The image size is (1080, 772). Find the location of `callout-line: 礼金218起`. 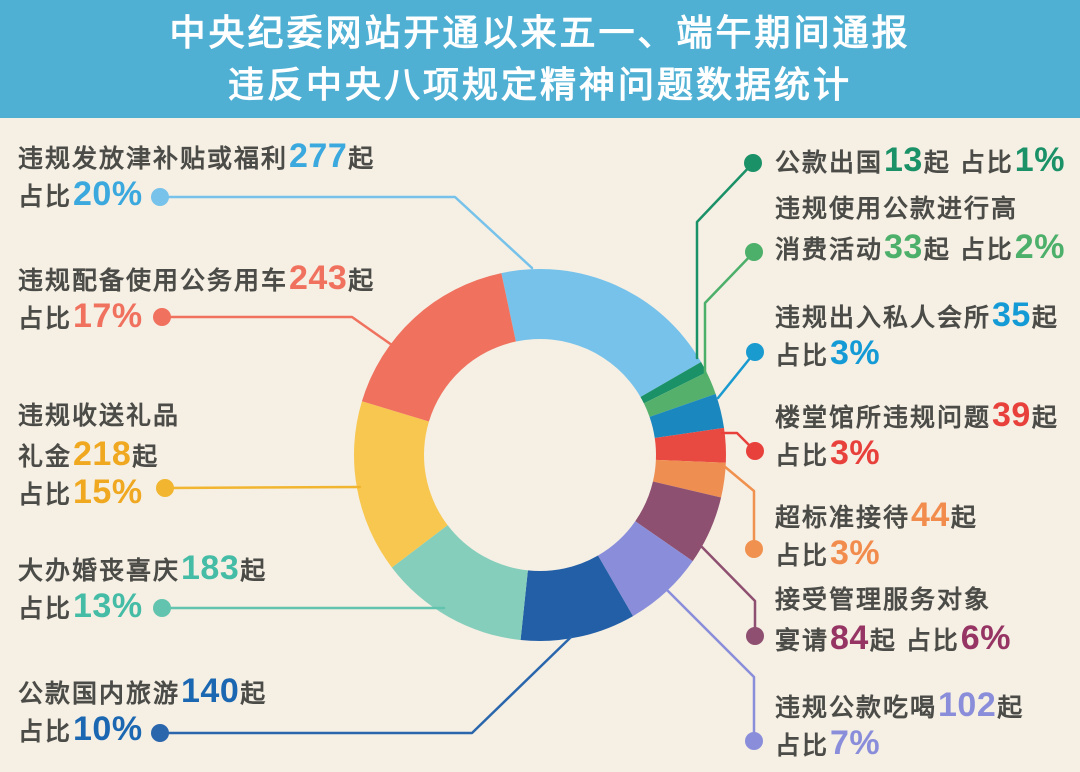

callout-line: 礼金218起 is located at coordinates (99, 454).